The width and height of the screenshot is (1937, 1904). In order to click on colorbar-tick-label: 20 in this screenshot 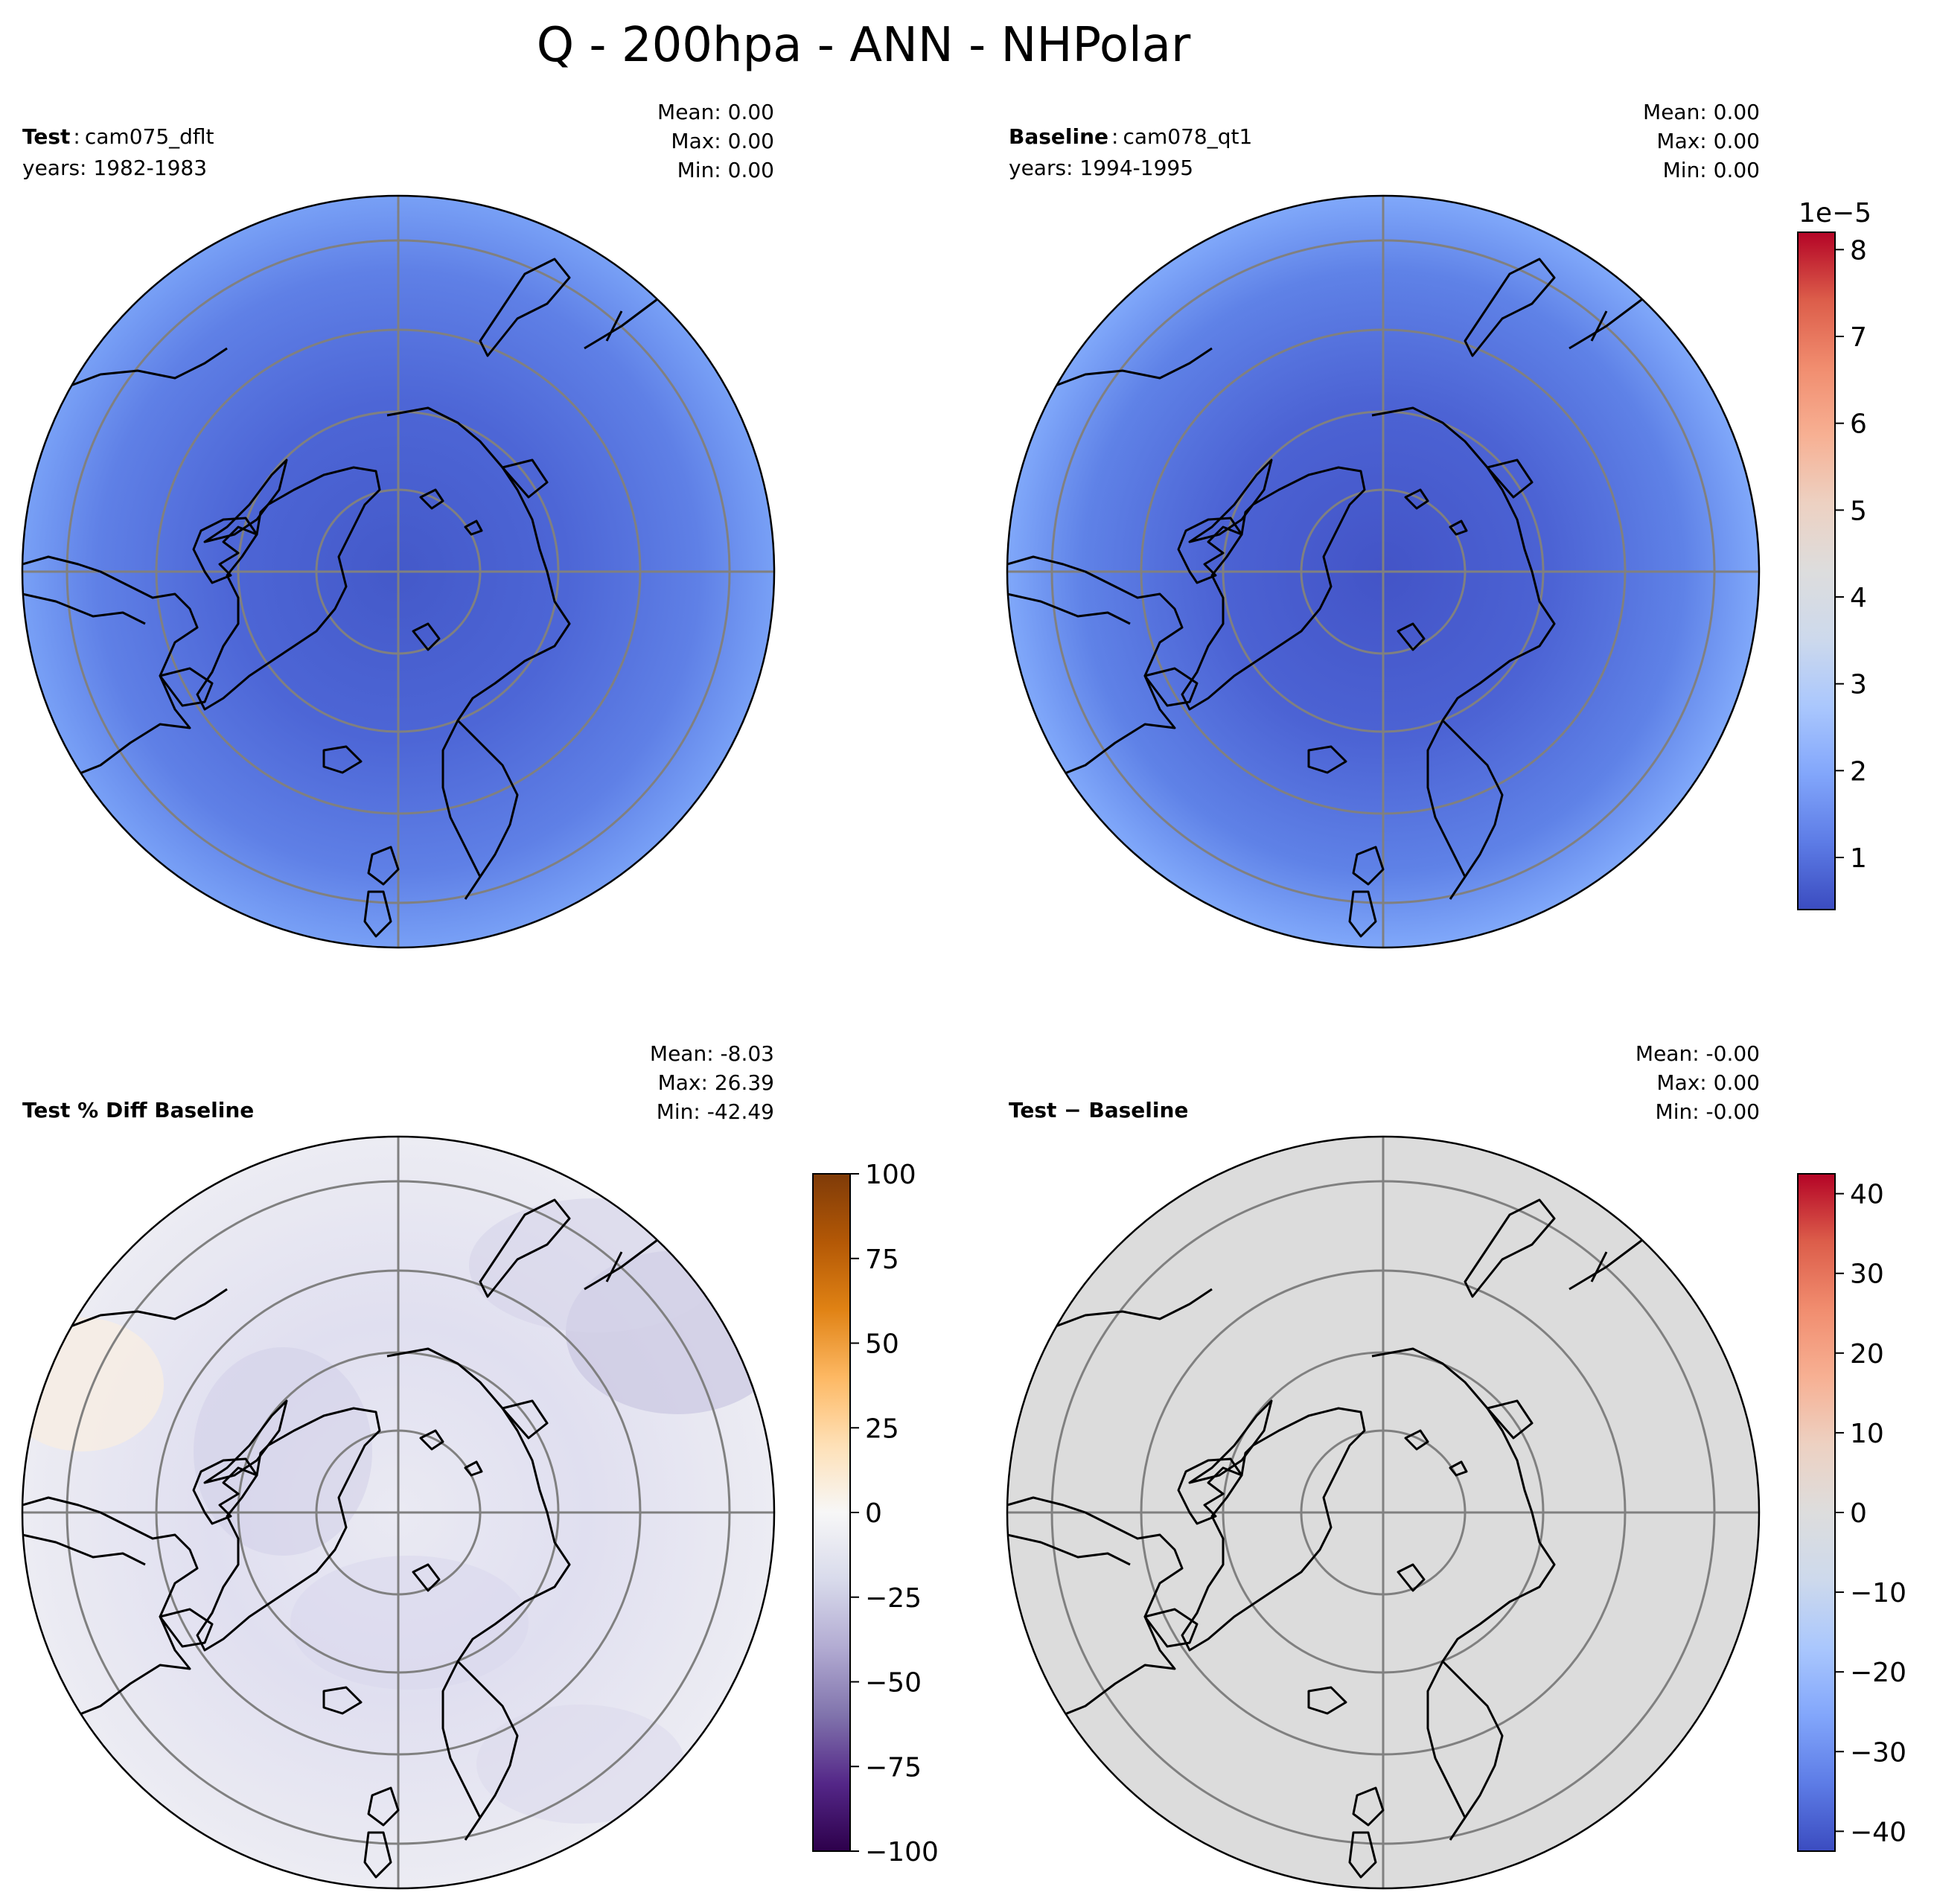, I will do `click(1867, 1354)`.